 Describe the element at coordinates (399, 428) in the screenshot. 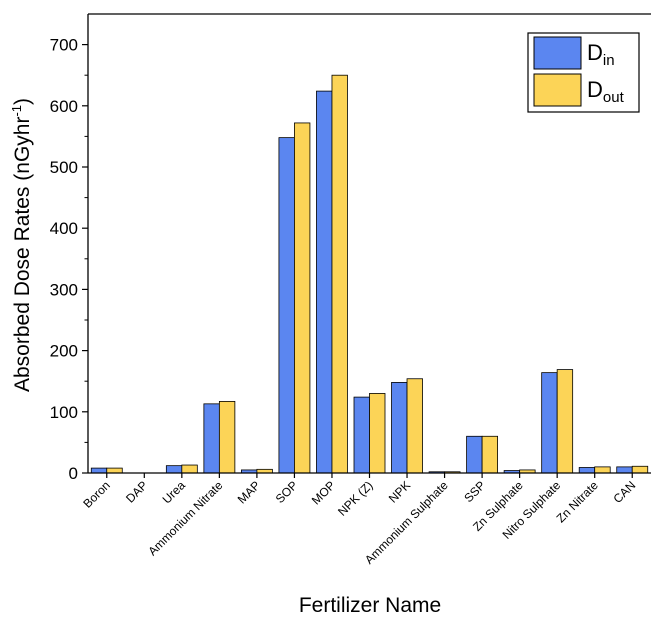

I see `bar-din-npk` at that location.